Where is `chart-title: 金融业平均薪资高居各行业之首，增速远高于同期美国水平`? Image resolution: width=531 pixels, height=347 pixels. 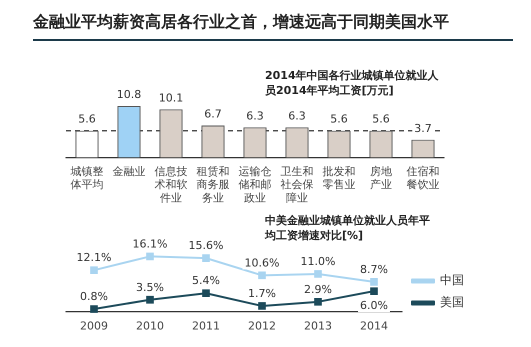
chart-title: 金融业平均薪资高居各行业之首，增速远高于同期美国水平 is located at coordinates (273, 26).